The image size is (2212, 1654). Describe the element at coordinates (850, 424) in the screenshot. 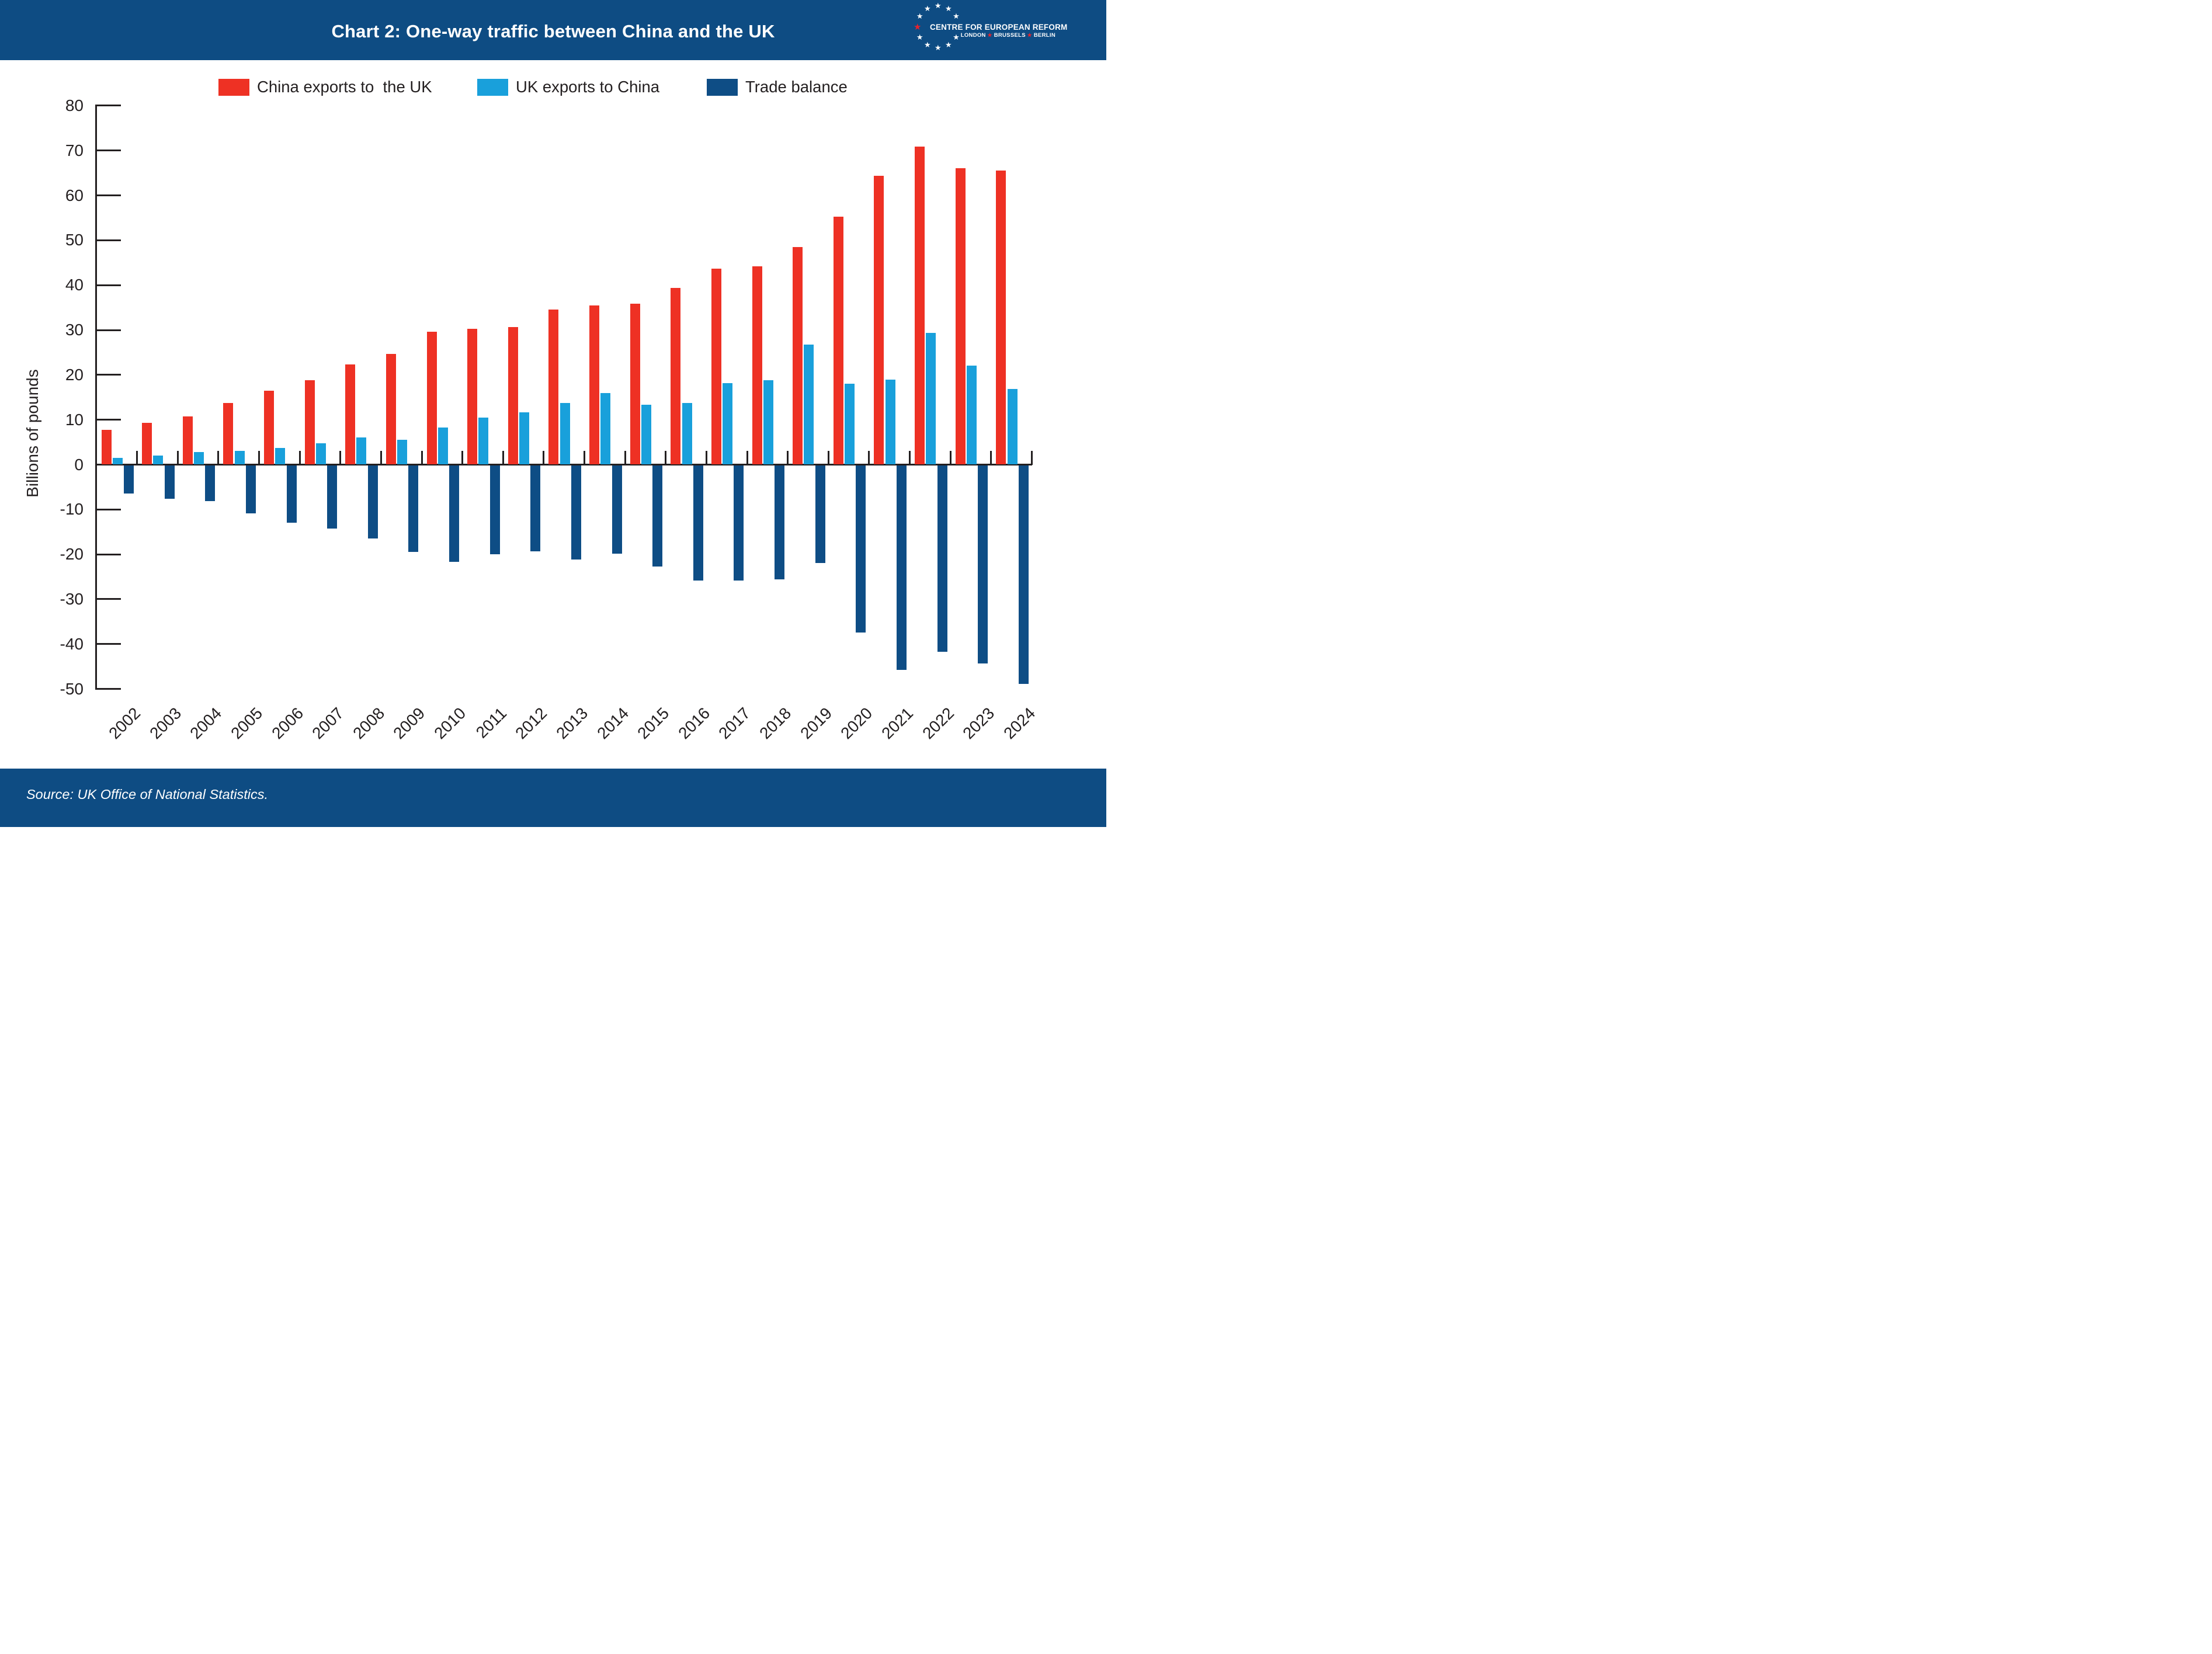

I see `bar-2020-uk-exports` at that location.